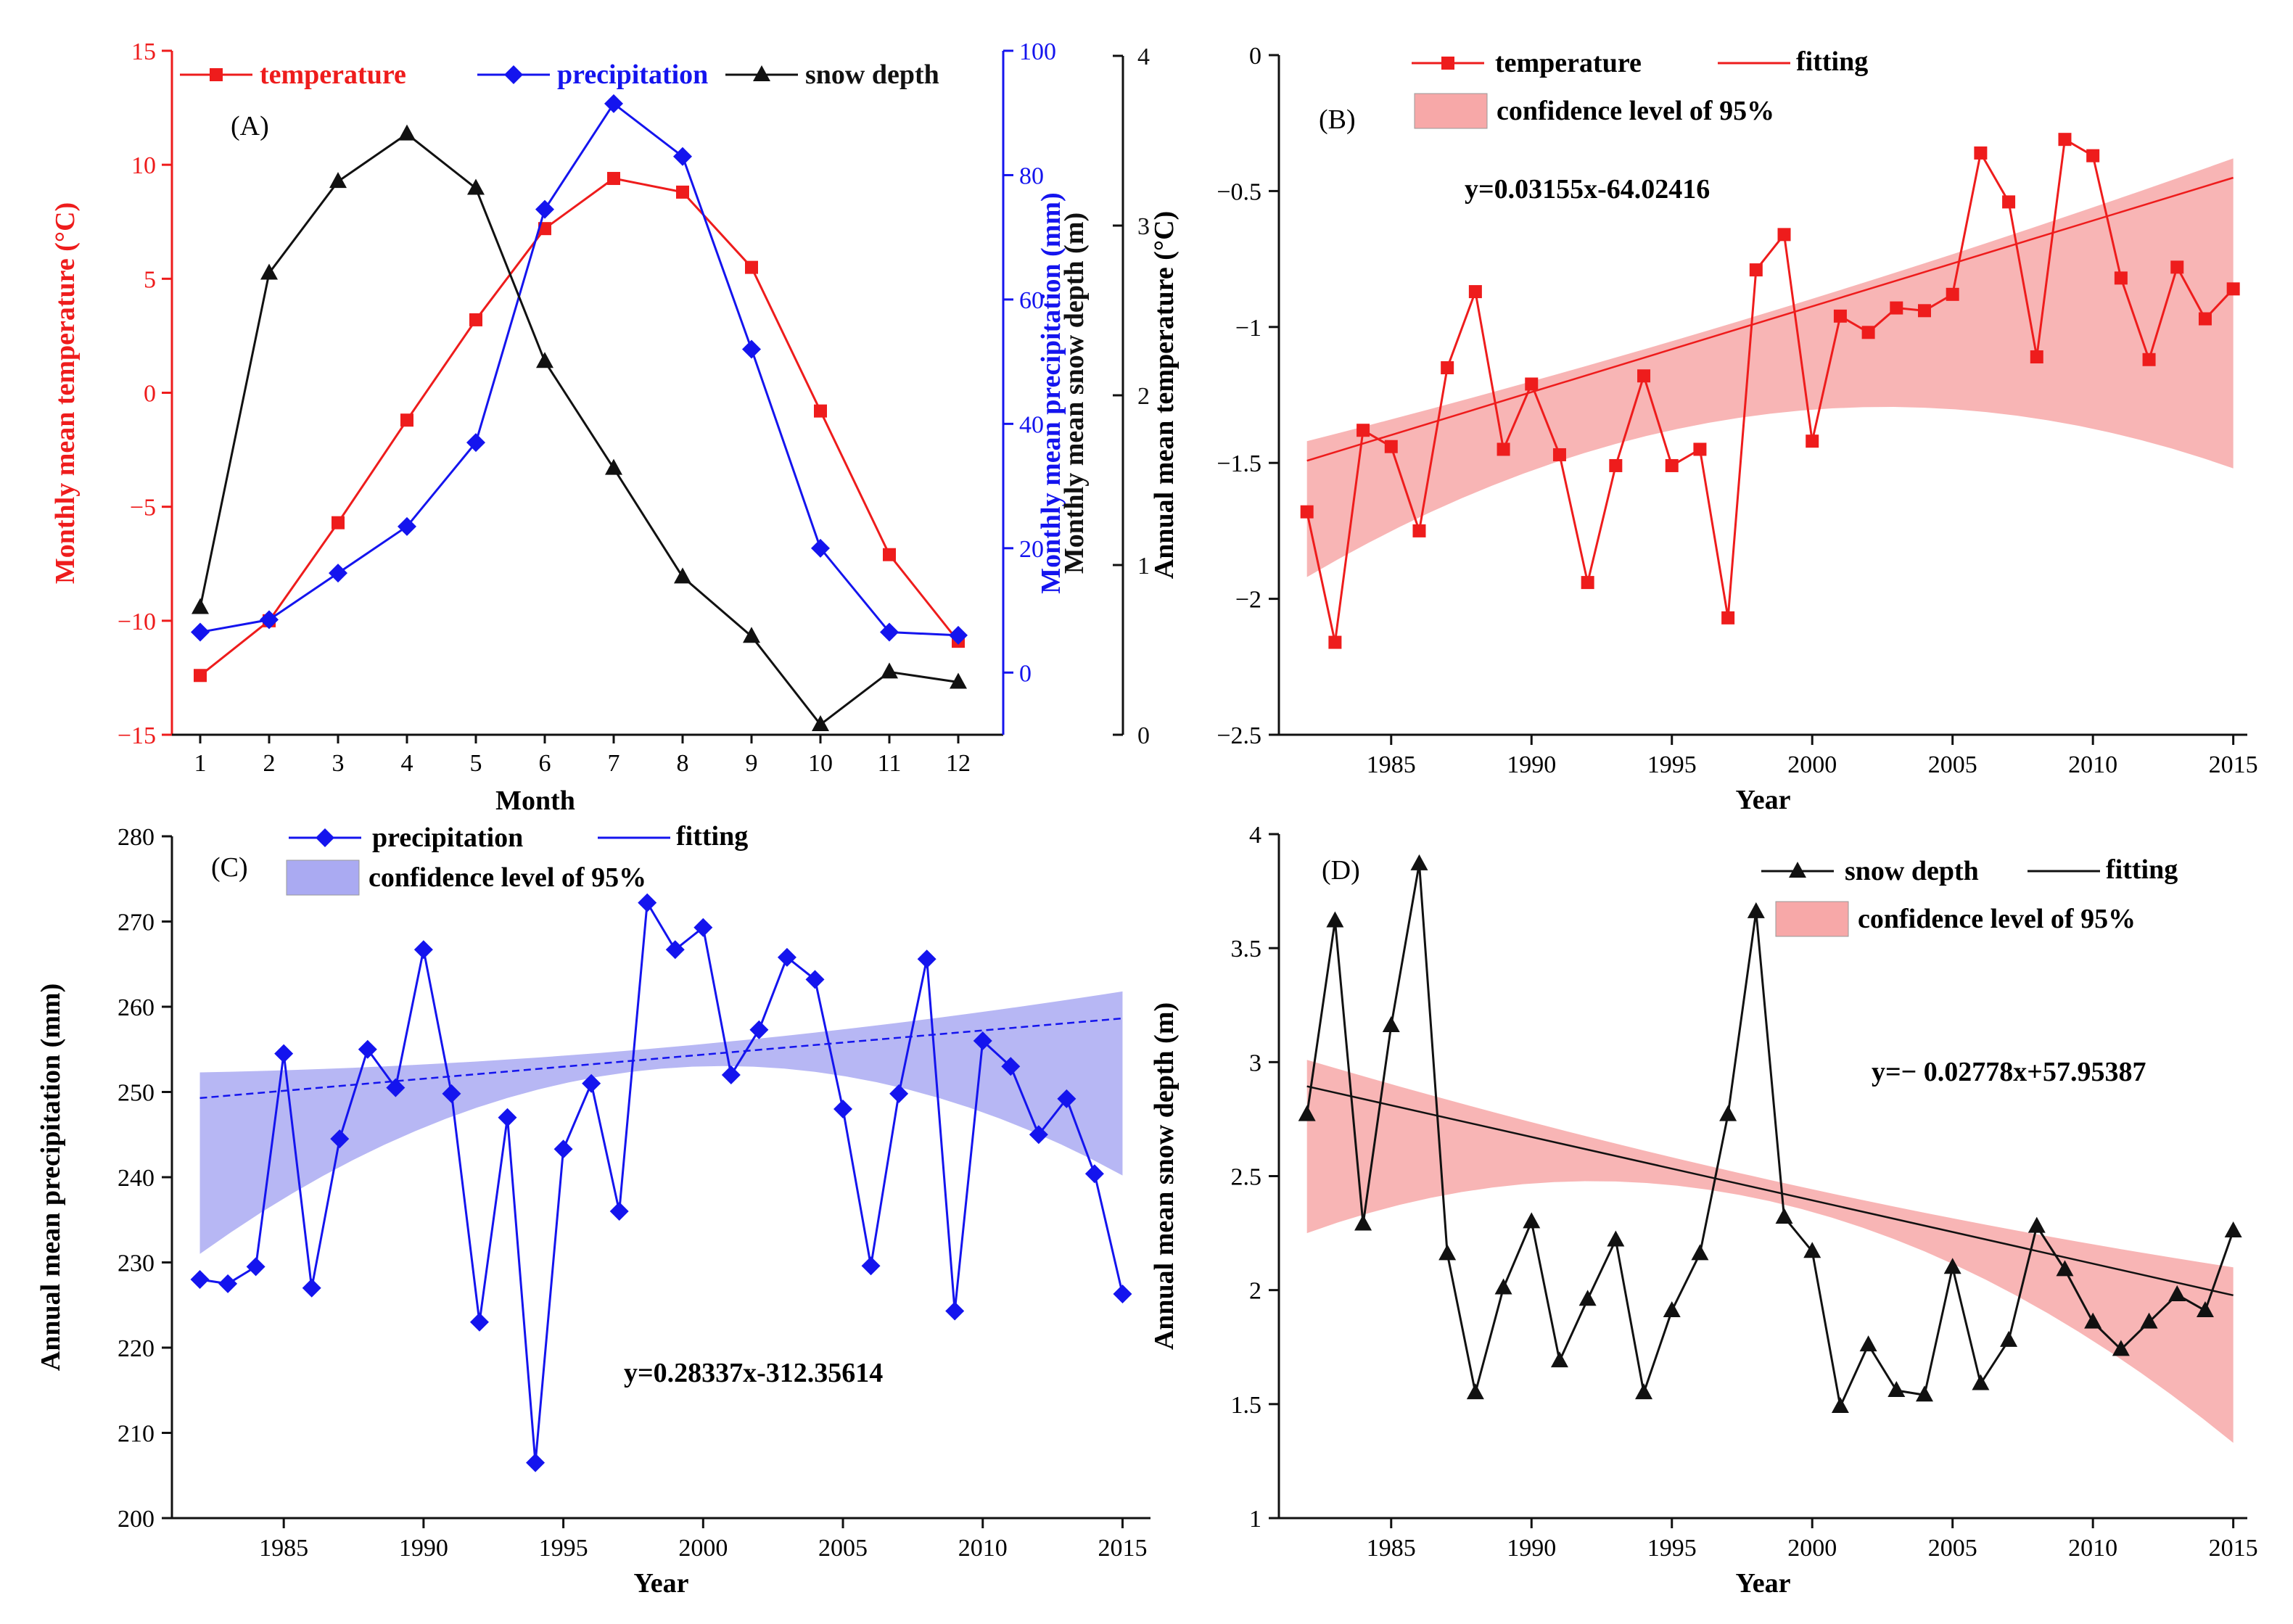 Image resolution: width=2293 pixels, height=1624 pixels. What do you see at coordinates (137, 736) in the screenshot?
I see `y-tick-label-temp: −15` at bounding box center [137, 736].